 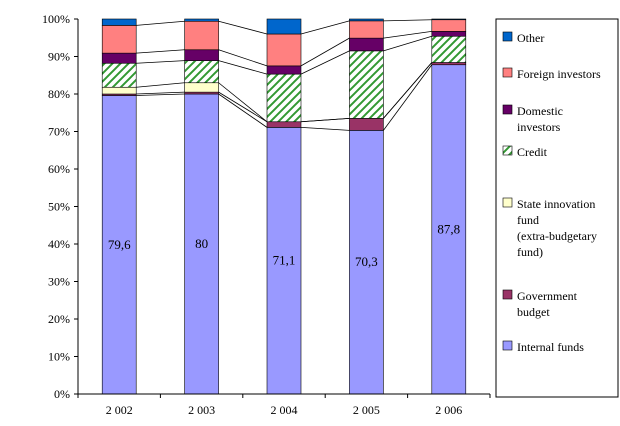 What do you see at coordinates (550, 347) in the screenshot?
I see `legend-label-internal-funds: Internal funds` at bounding box center [550, 347].